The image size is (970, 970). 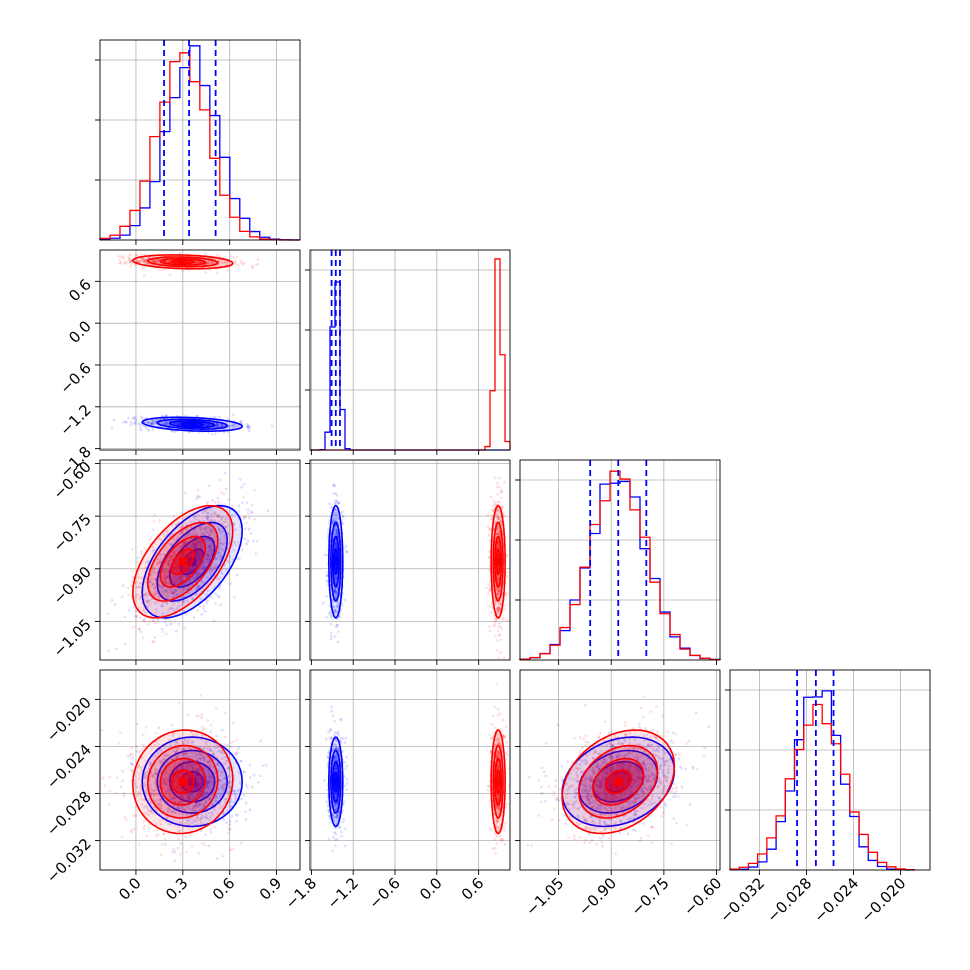 What do you see at coordinates (192, 424) in the screenshot?
I see `density-peak-blue` at bounding box center [192, 424].